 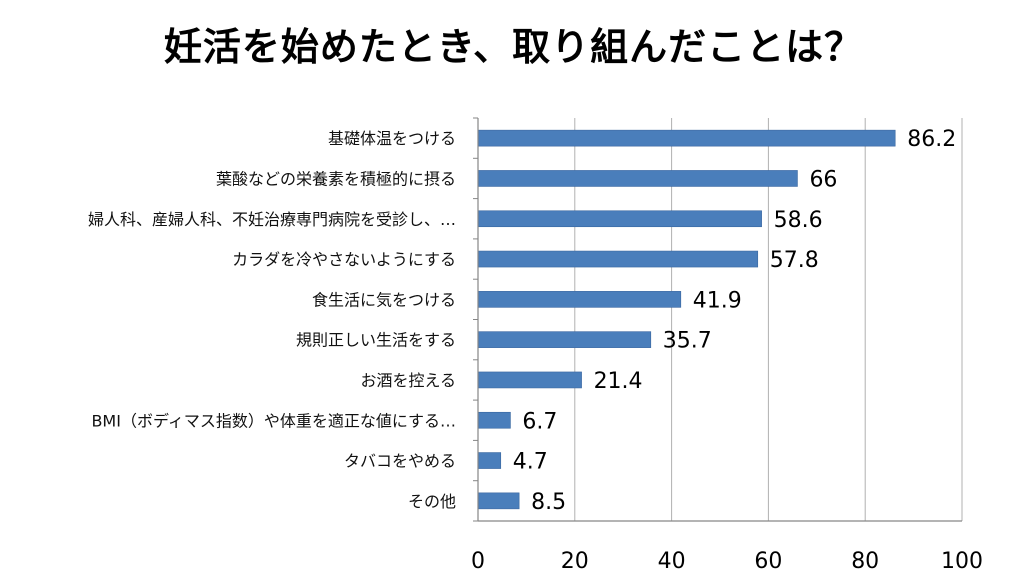 I want to click on value-label: 6.7, so click(x=539, y=421).